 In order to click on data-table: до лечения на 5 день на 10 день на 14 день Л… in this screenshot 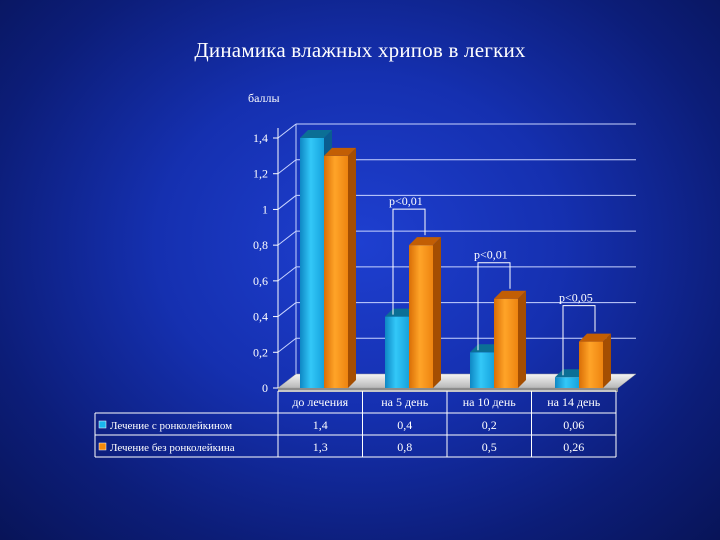, I will do `click(355, 424)`.